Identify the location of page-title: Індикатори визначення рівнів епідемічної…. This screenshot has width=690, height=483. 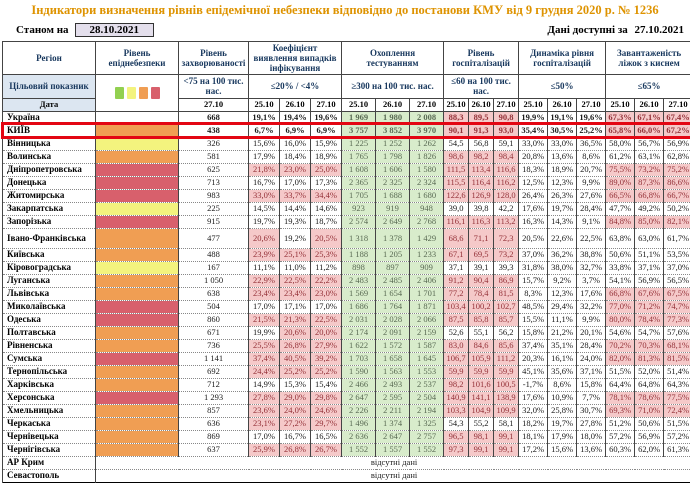
(345, 11).